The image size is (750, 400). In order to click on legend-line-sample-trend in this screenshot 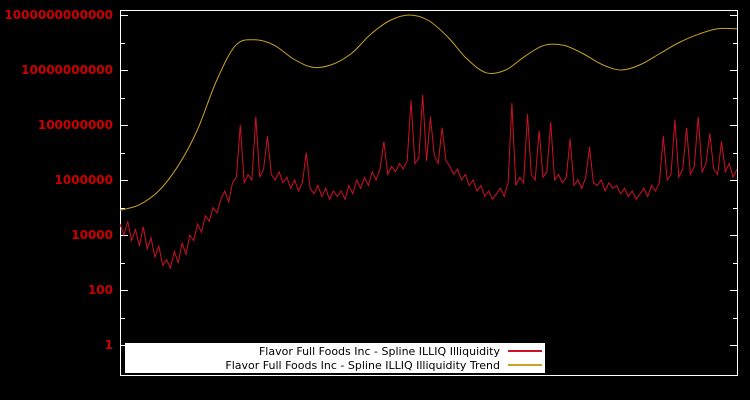, I will do `click(525, 365)`.